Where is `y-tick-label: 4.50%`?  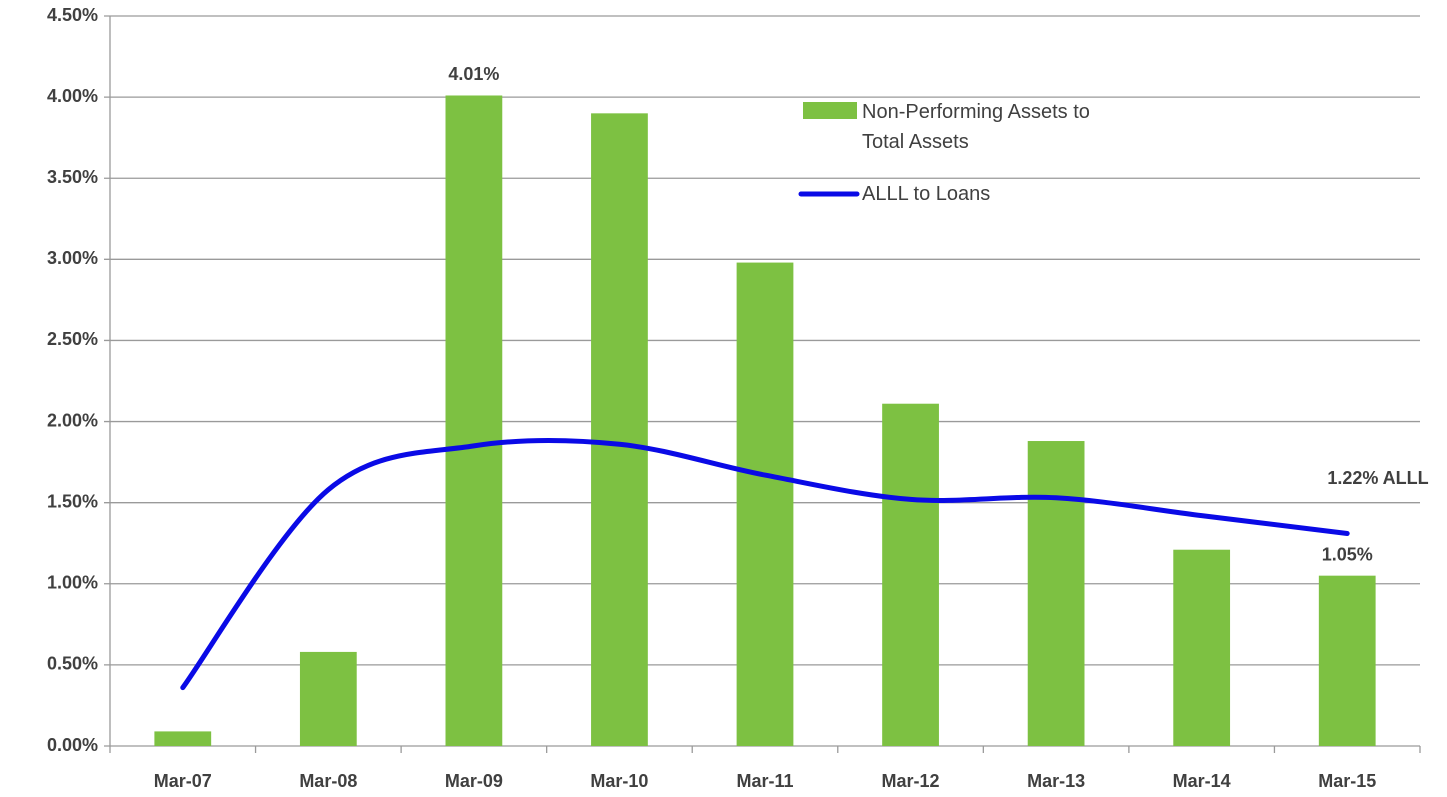 y-tick-label: 4.50% is located at coordinates (72, 15).